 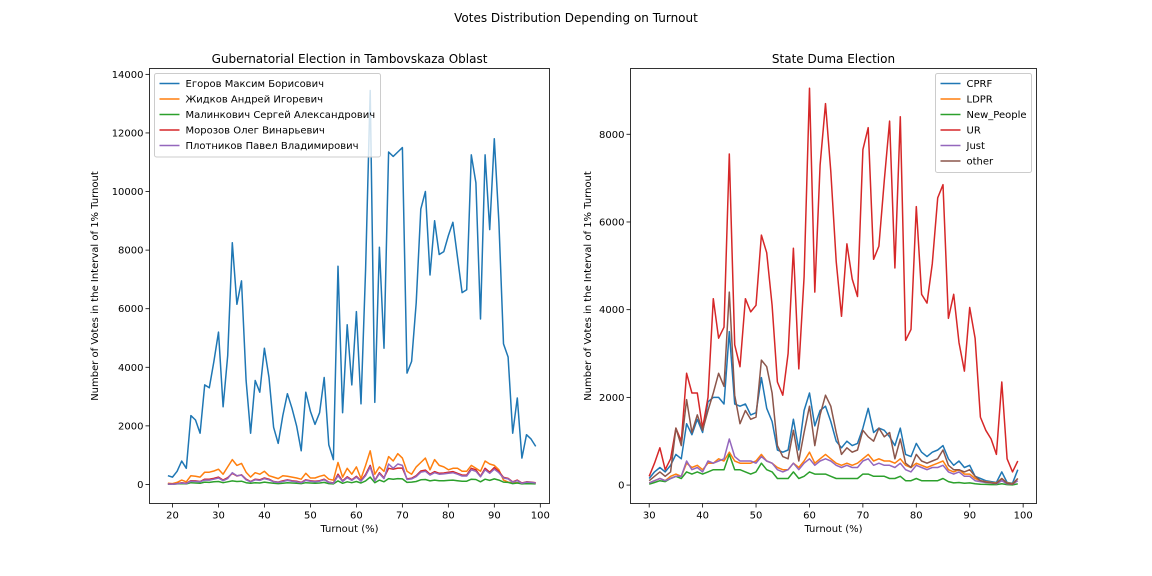 What do you see at coordinates (172, 516) in the screenshot?
I see `gubernatorial-x-tick-label: 20` at bounding box center [172, 516].